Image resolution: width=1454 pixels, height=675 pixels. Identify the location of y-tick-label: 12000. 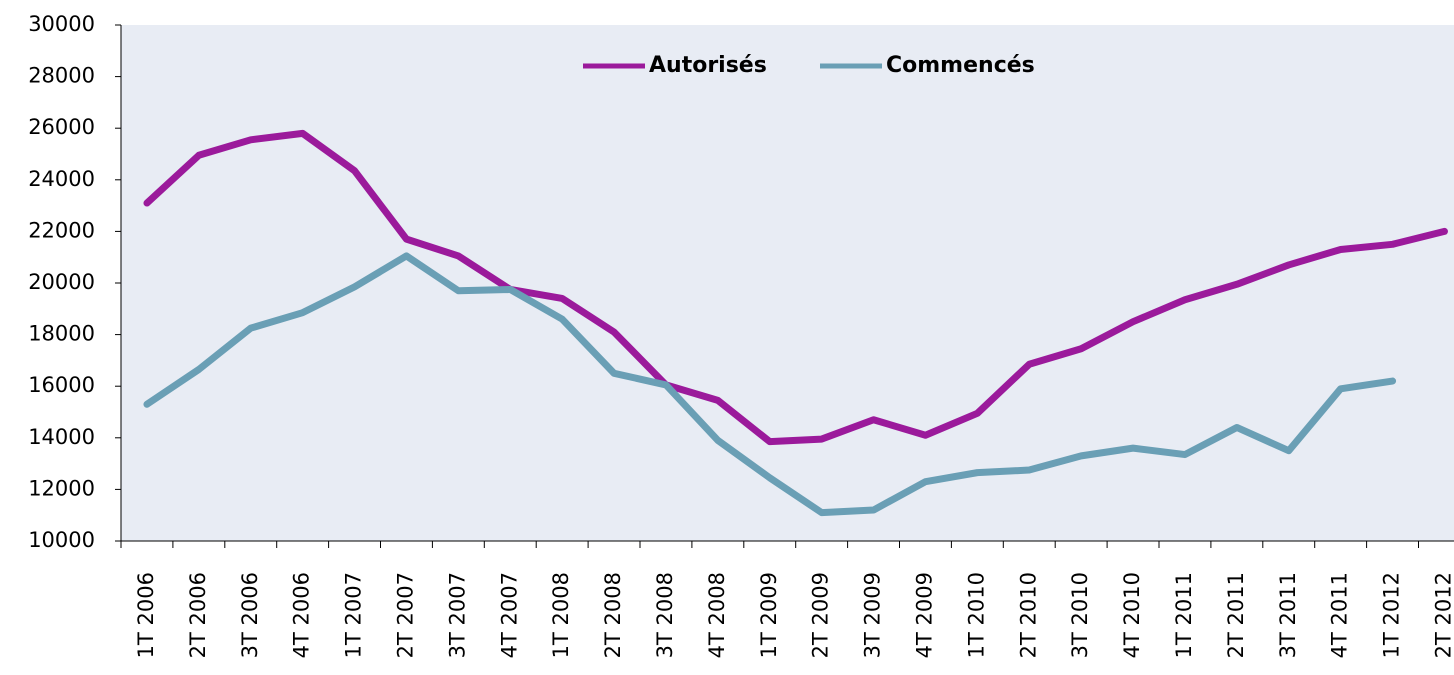
(61, 488).